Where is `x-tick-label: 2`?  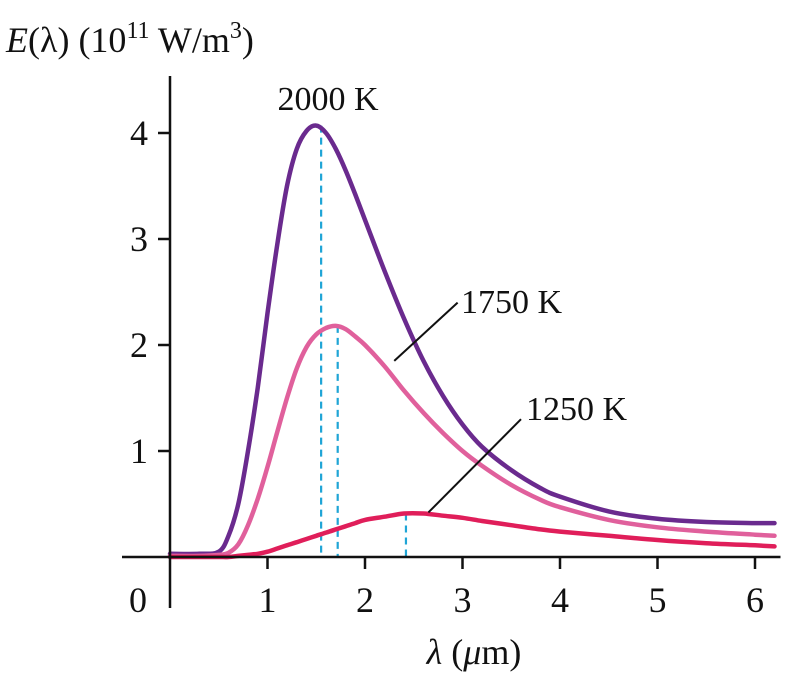
x-tick-label: 2 is located at coordinates (365, 600).